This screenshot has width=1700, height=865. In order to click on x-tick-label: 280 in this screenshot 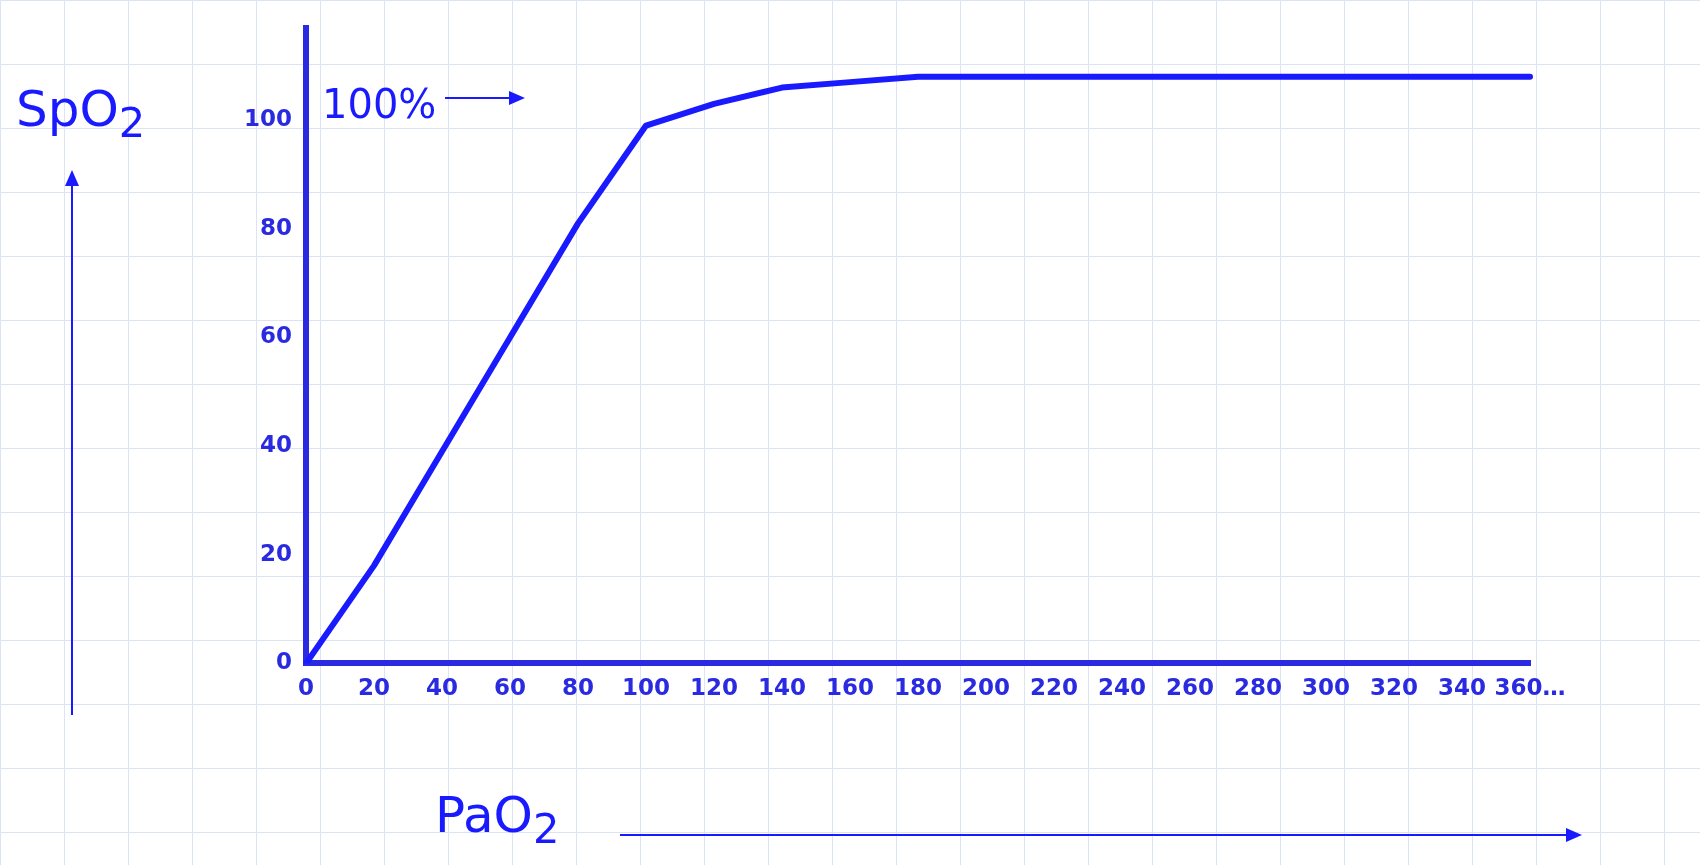, I will do `click(1258, 687)`.